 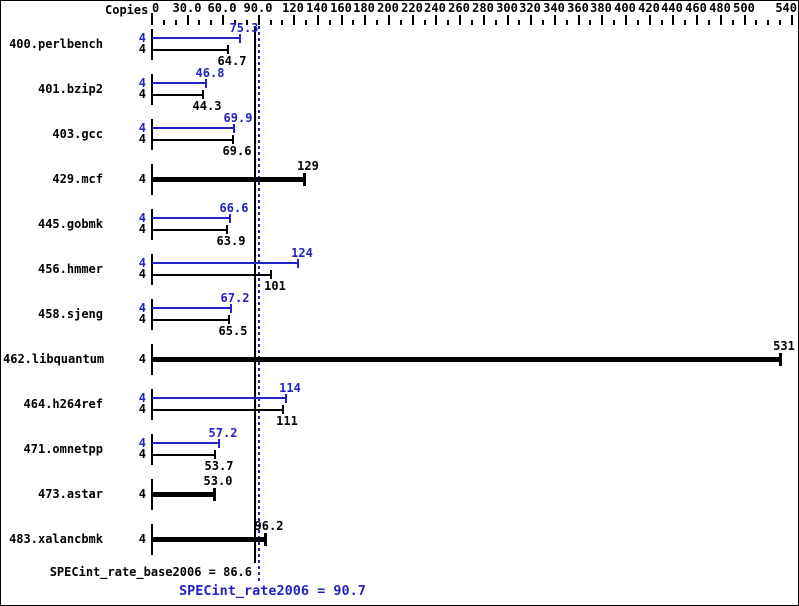 I want to click on benchmark-label: 429.mcf, so click(x=77, y=179).